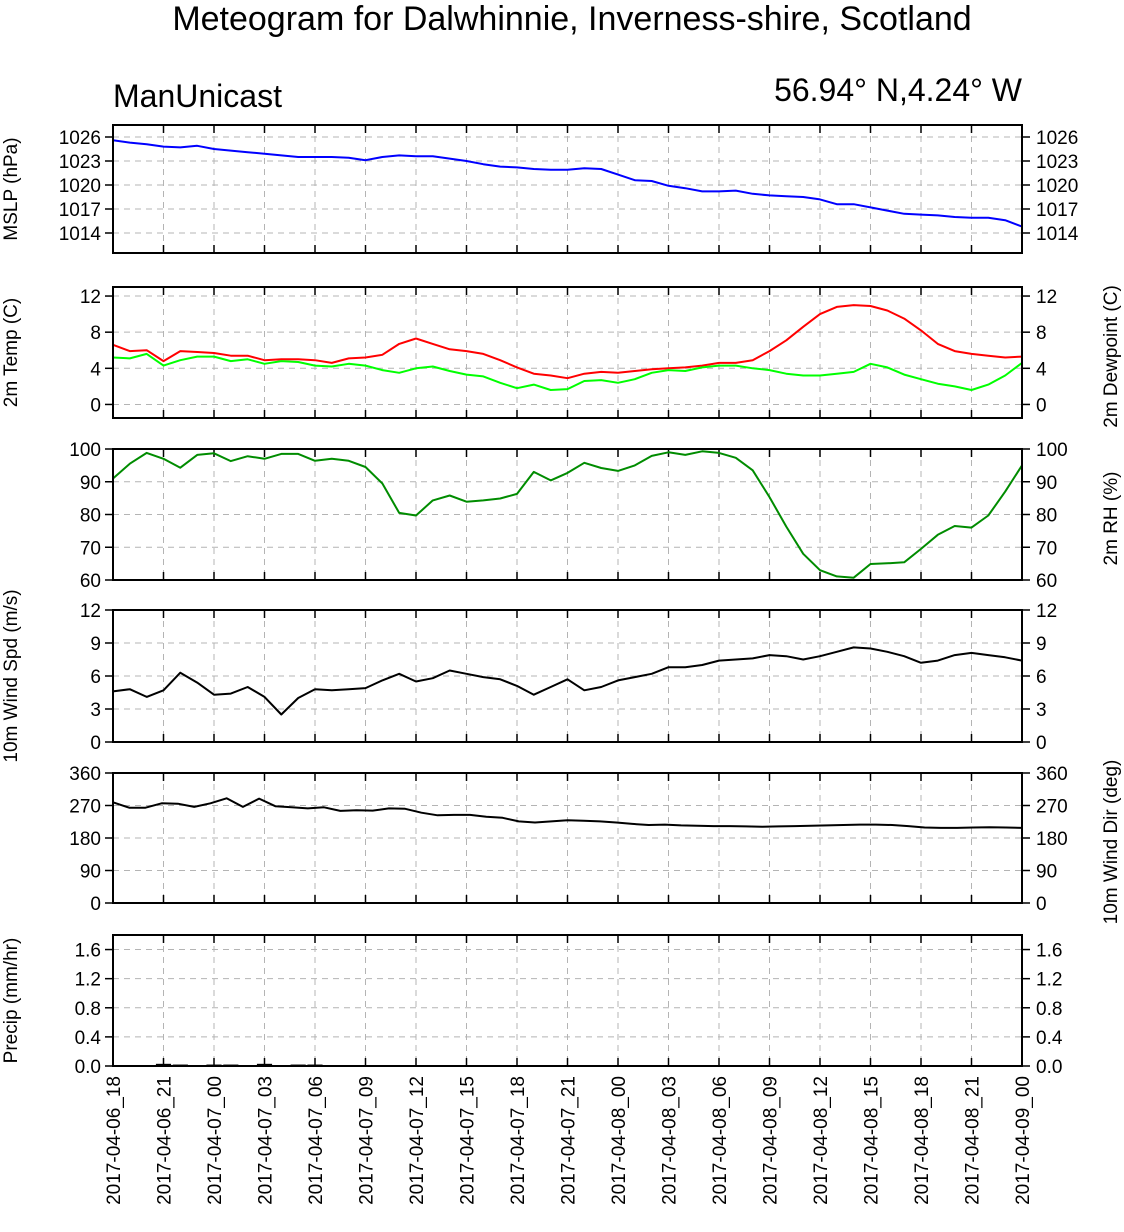  What do you see at coordinates (1111, 356) in the screenshot?
I see `y-axis-label-right: 2m Dewpoint (C)` at bounding box center [1111, 356].